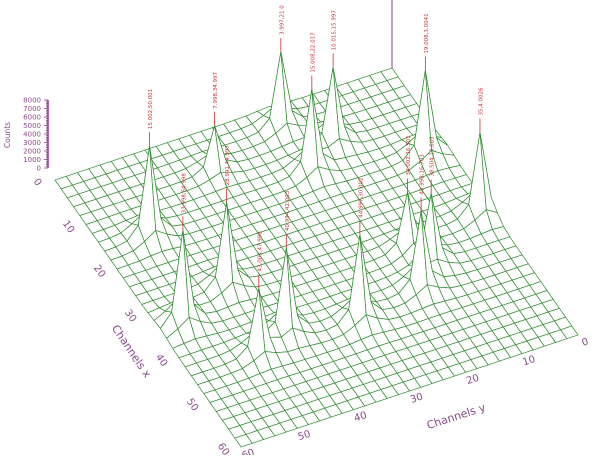 The image size is (602, 459). Describe the element at coordinates (99, 271) in the screenshot. I see `x-tick-label: 20` at that location.